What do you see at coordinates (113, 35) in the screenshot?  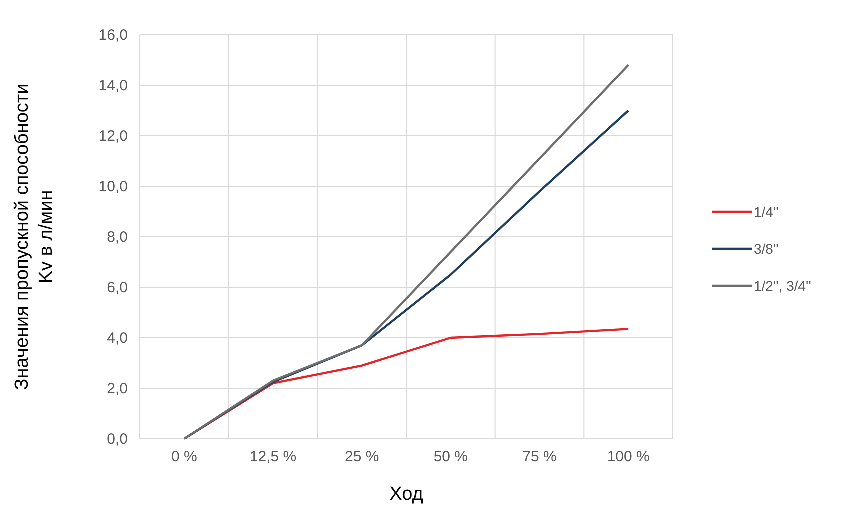 I see `y-tick-label: 16,0` at bounding box center [113, 35].